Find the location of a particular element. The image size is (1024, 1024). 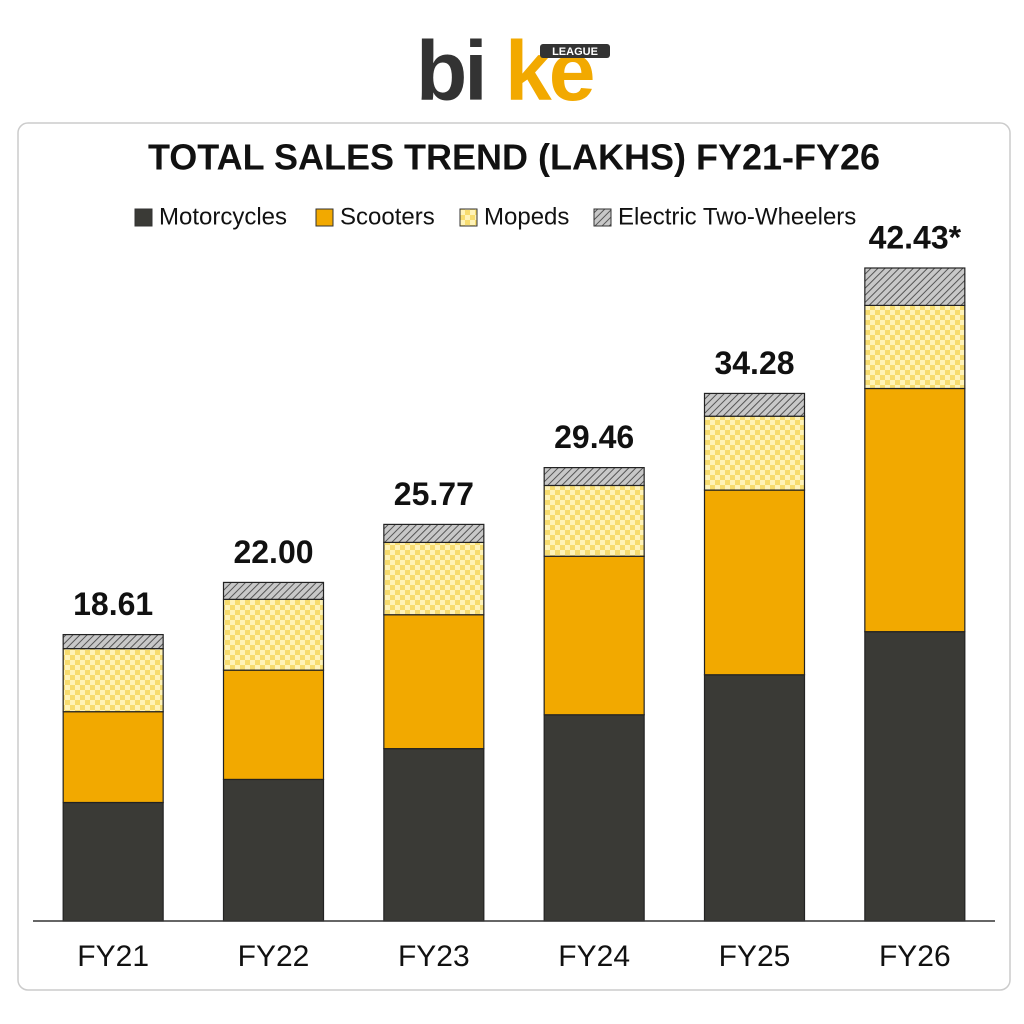

x-tick-label: FY26 is located at coordinates (915, 956).